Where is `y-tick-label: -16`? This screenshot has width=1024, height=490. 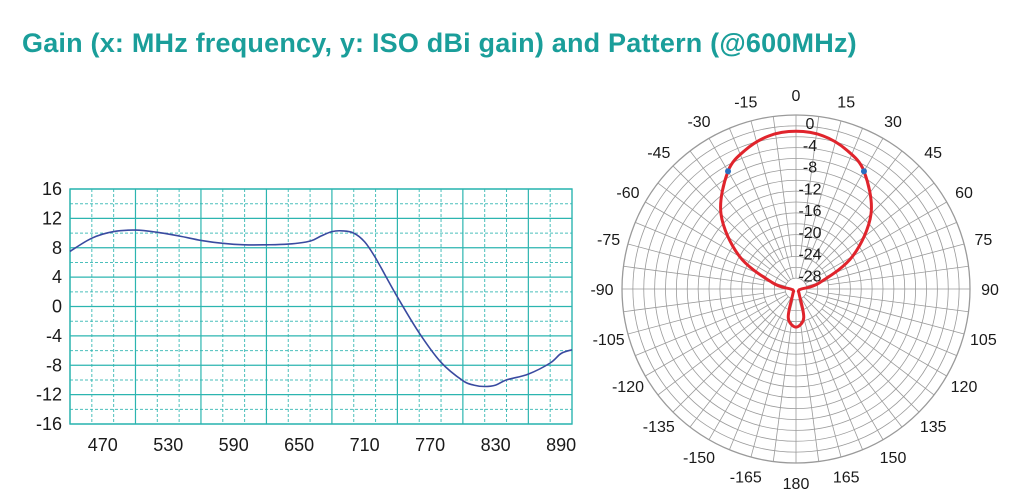 y-tick-label: -16 is located at coordinates (49, 424).